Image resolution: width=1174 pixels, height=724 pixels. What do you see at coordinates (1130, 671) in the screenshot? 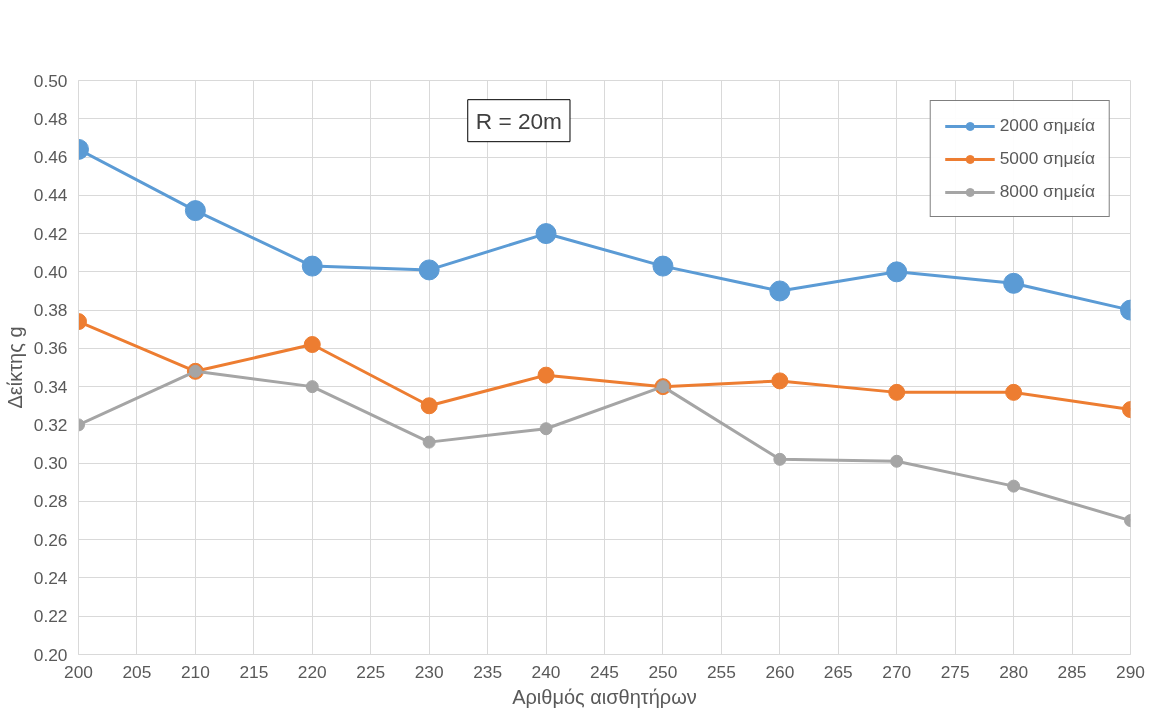
I see `x-tick-label: 290` at bounding box center [1130, 671].